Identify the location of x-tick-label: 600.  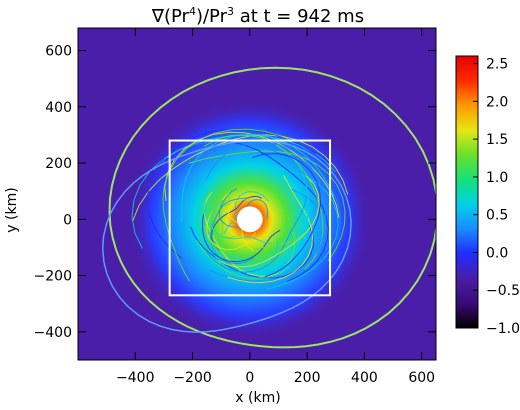
(421, 378).